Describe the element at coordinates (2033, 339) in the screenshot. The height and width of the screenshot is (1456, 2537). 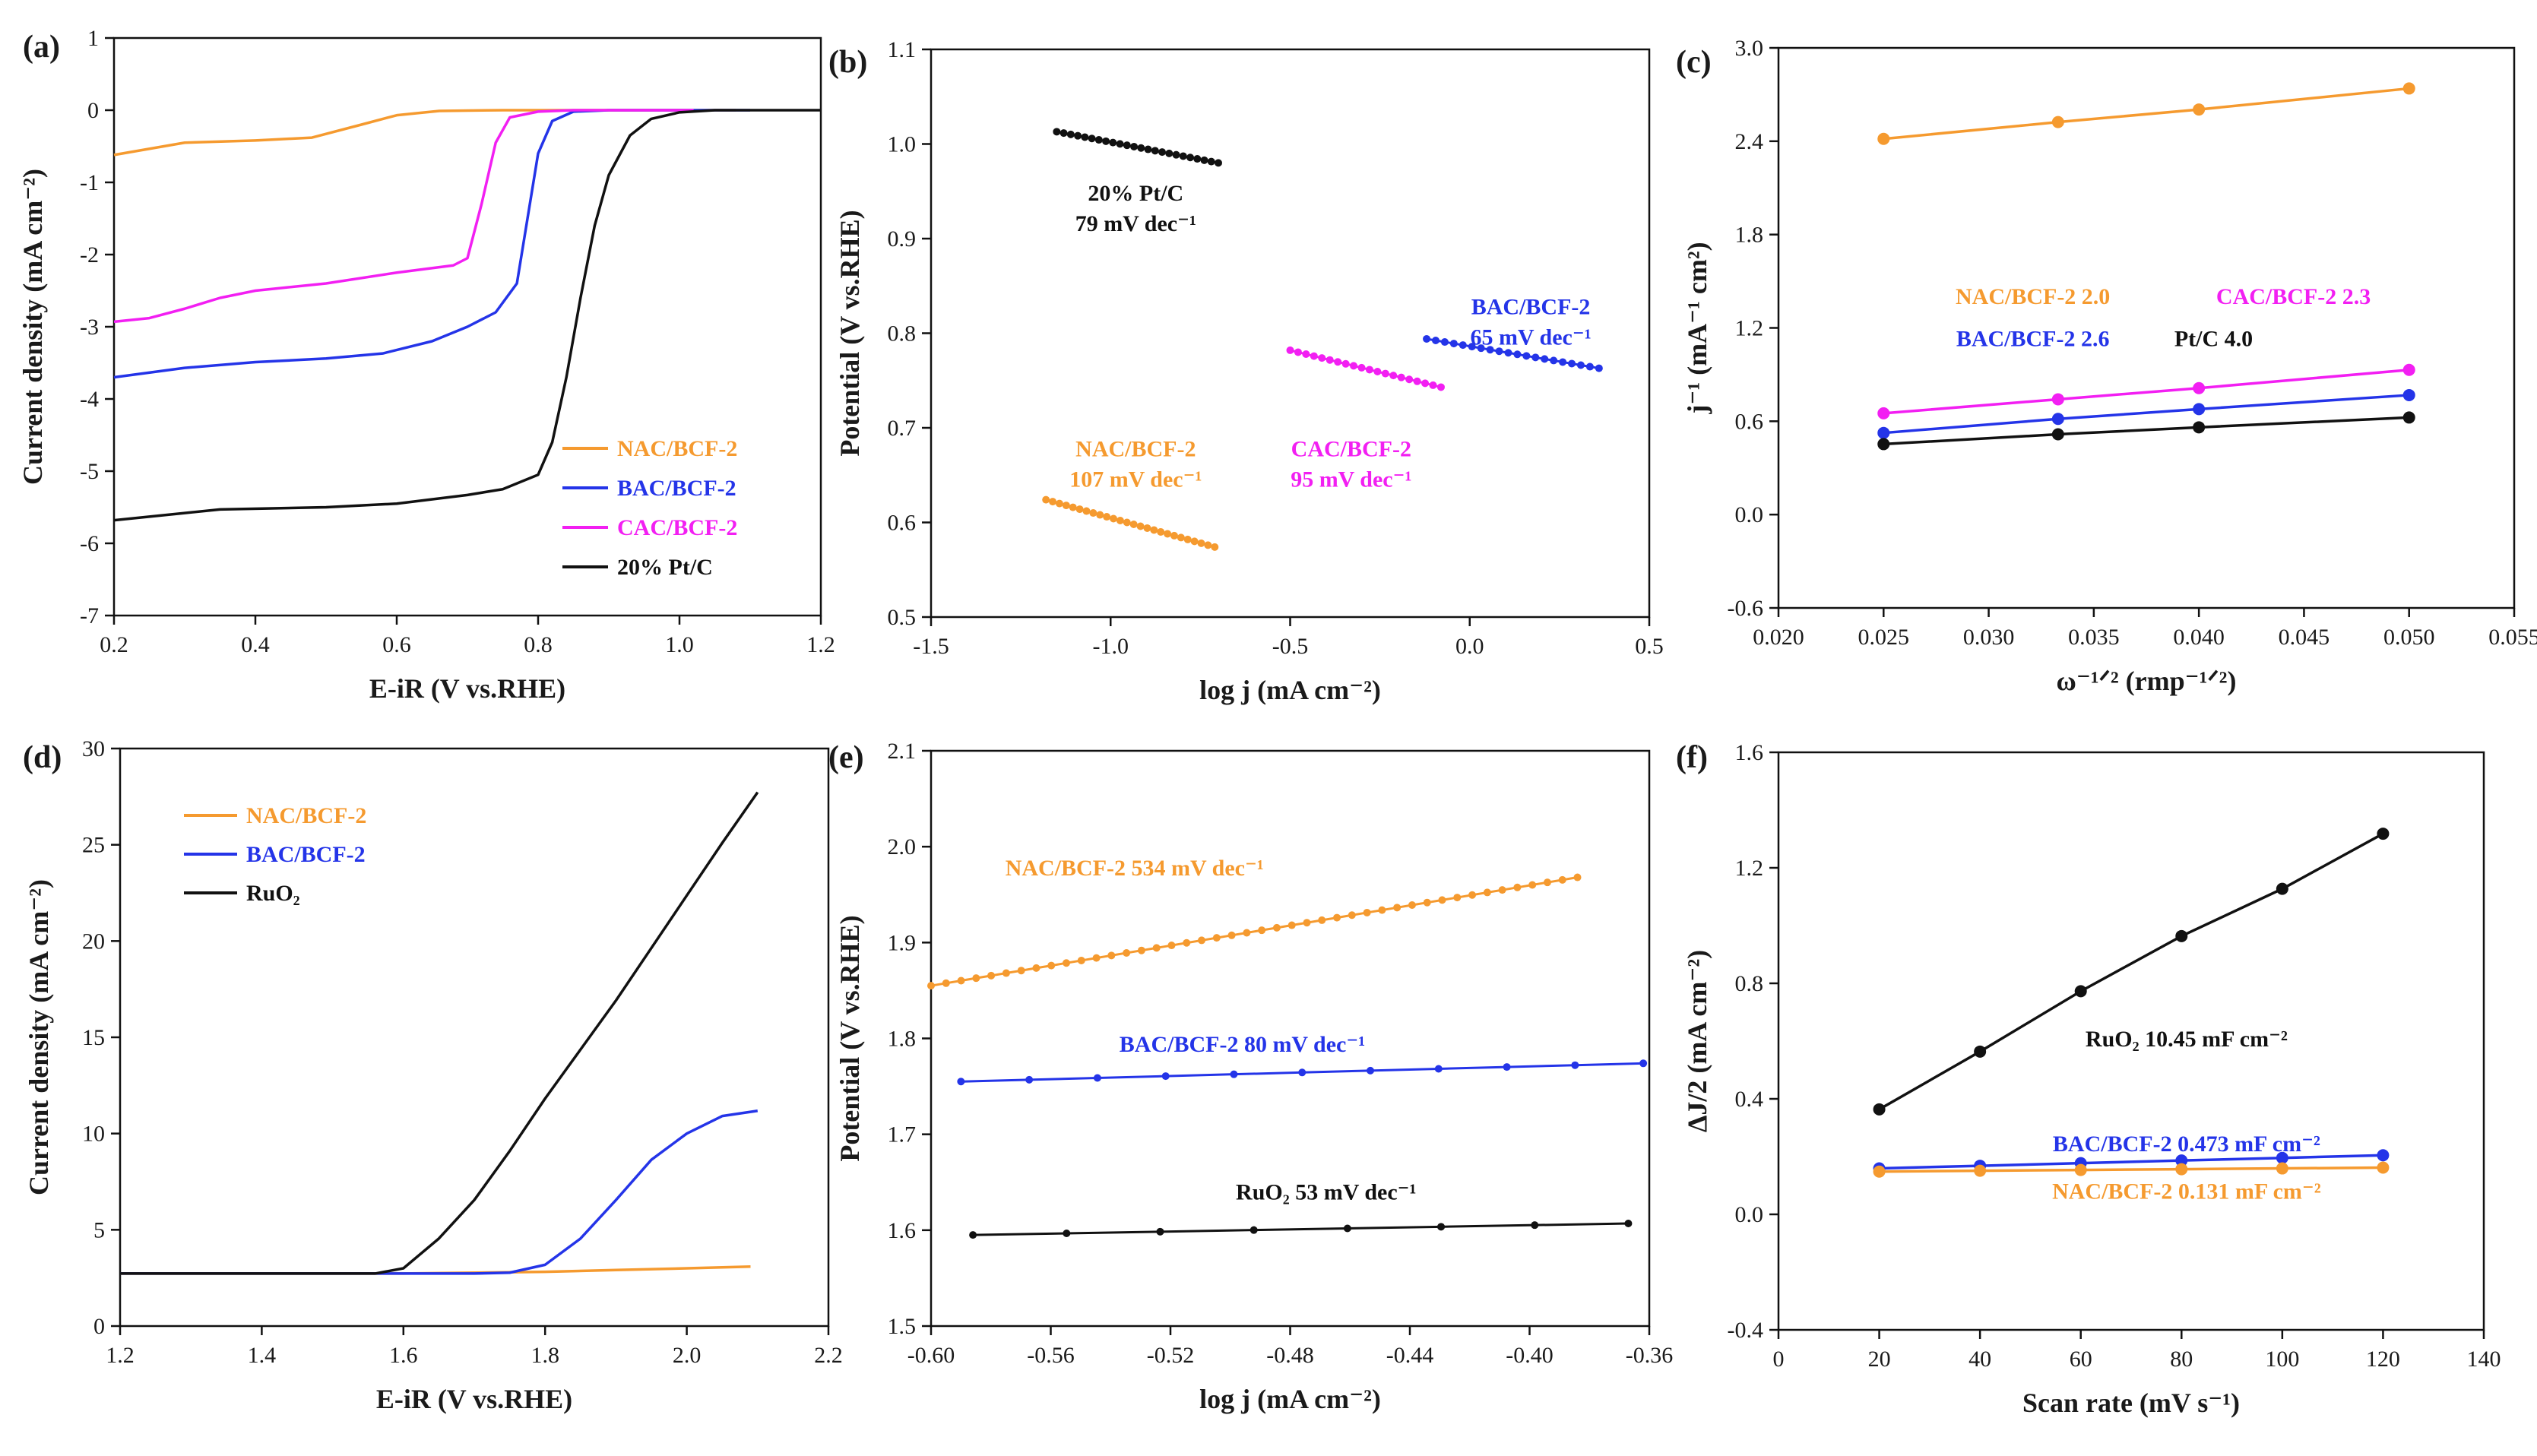
I see `annotation-bac: BAC/BCF-2 2.6` at that location.